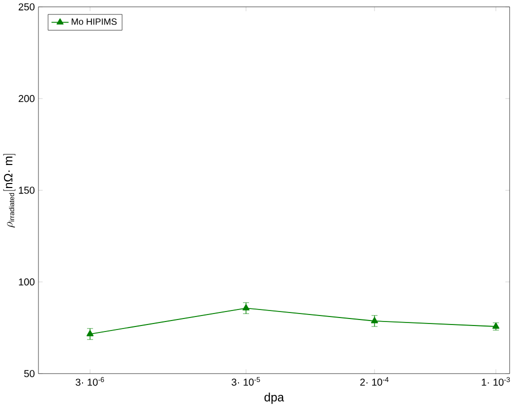 The image size is (514, 407). What do you see at coordinates (374, 381) in the screenshot?
I see `x-tick-label: 2· 10$^{-4}$` at bounding box center [374, 381].